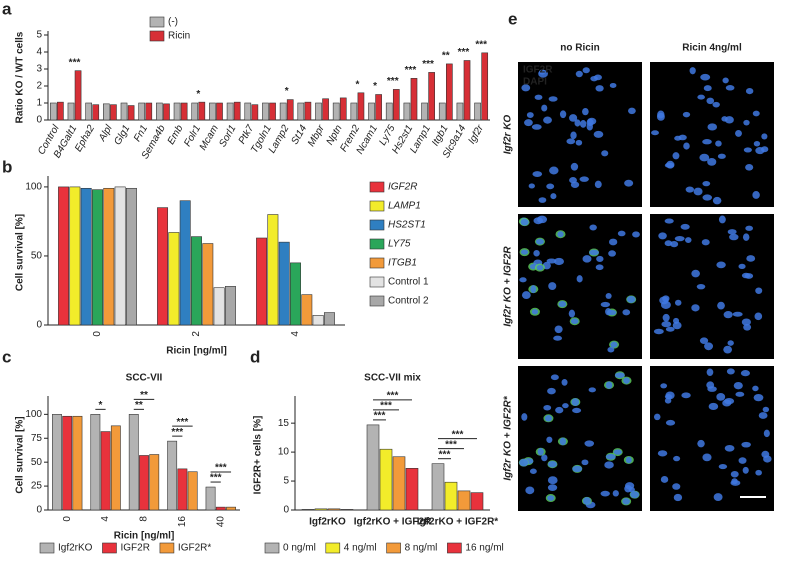  I want to click on legend-label: Control 2, so click(408, 301).